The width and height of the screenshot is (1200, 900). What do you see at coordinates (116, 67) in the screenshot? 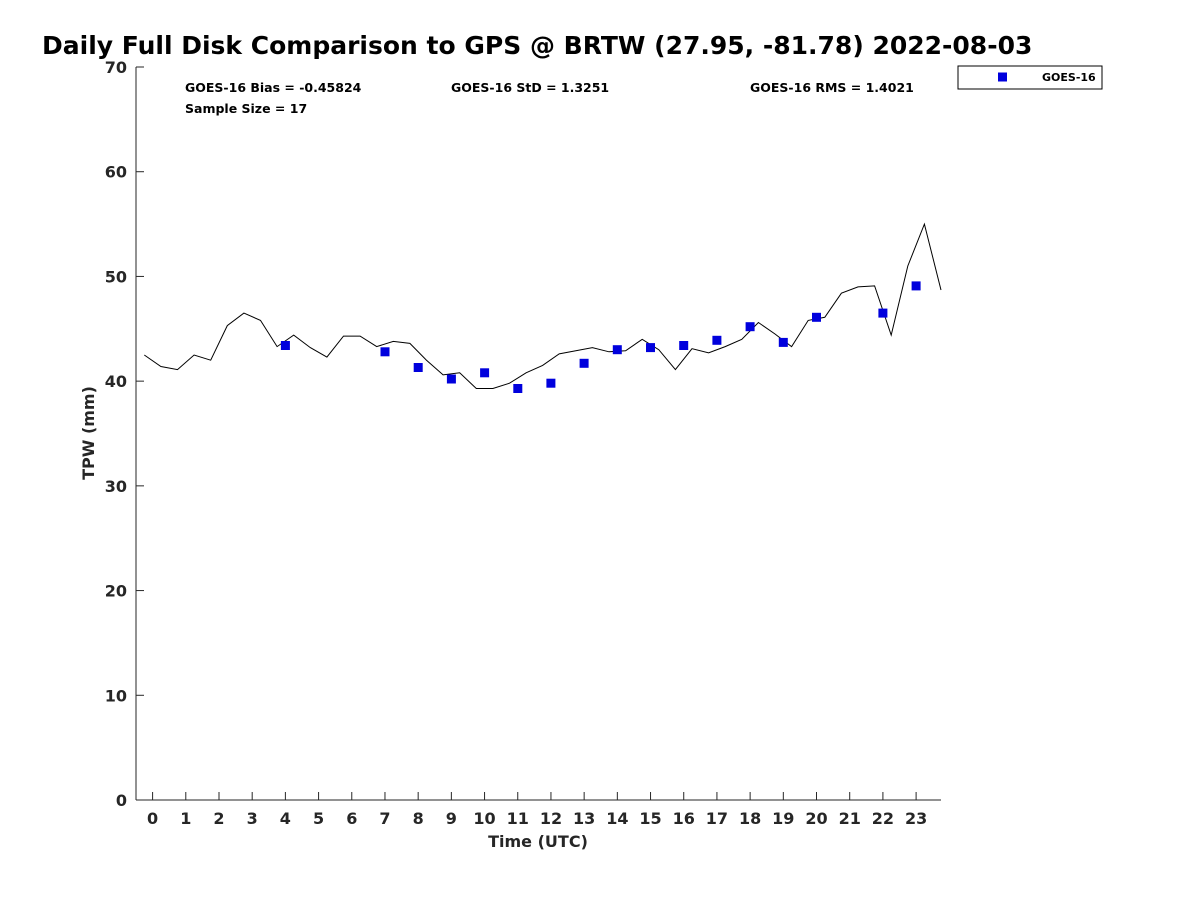
I see `y-tick-label: 70` at bounding box center [116, 67].